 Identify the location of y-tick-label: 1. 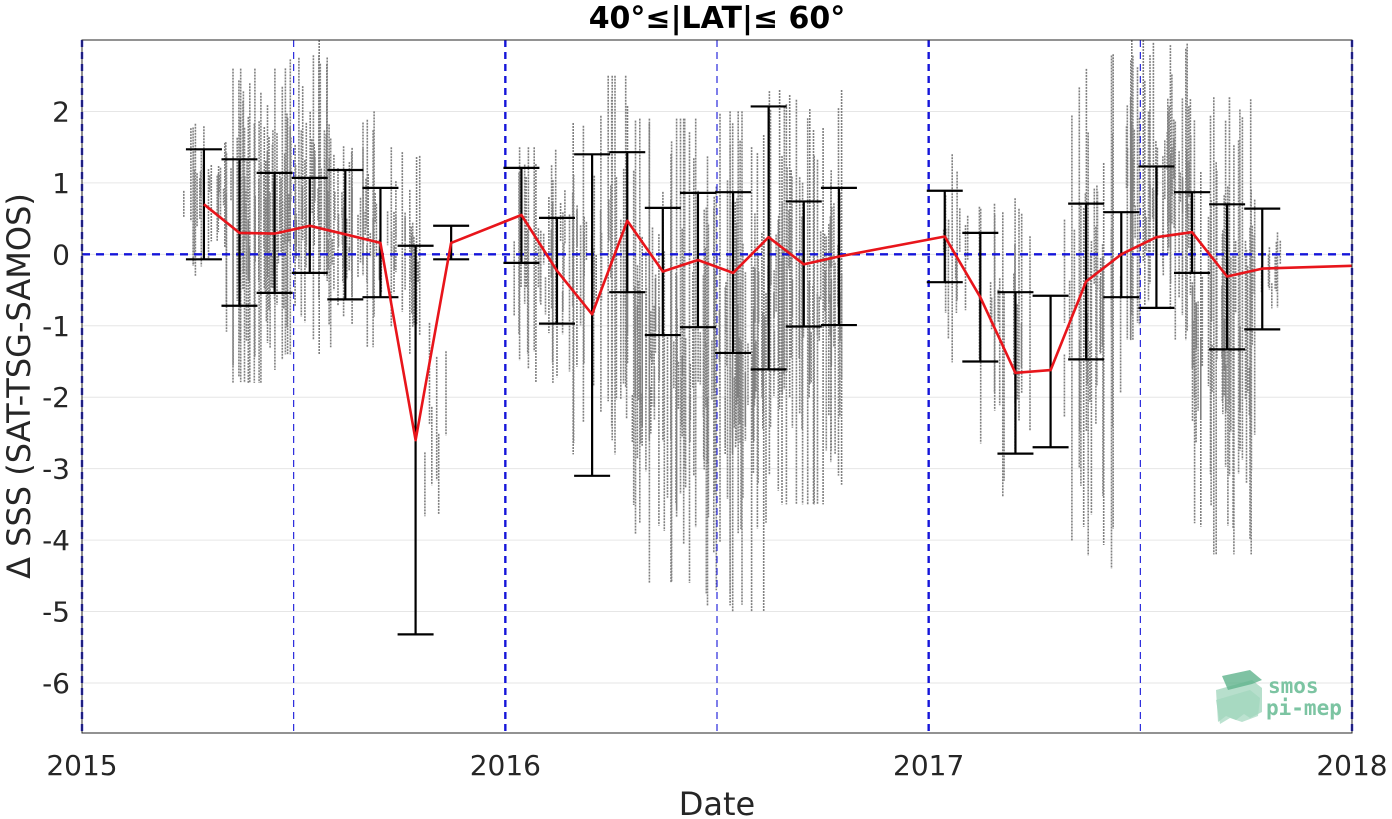
(61, 183).